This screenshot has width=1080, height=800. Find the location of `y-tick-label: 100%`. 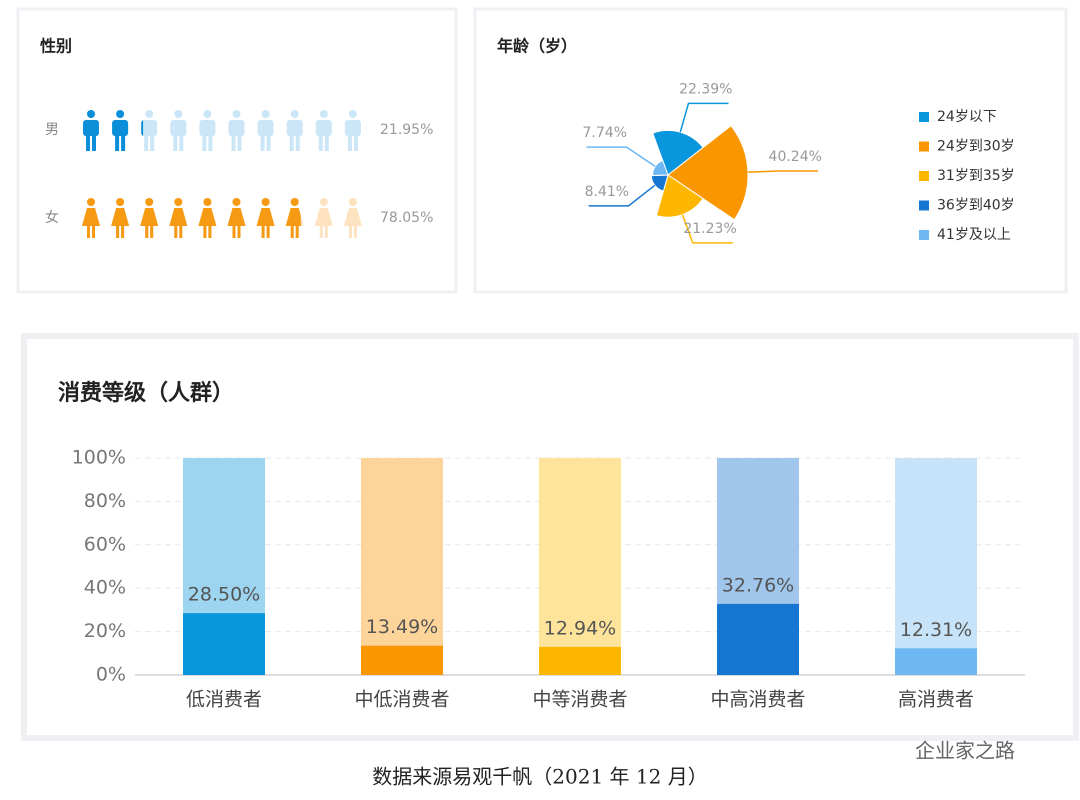

y-tick-label: 100% is located at coordinates (99, 458).